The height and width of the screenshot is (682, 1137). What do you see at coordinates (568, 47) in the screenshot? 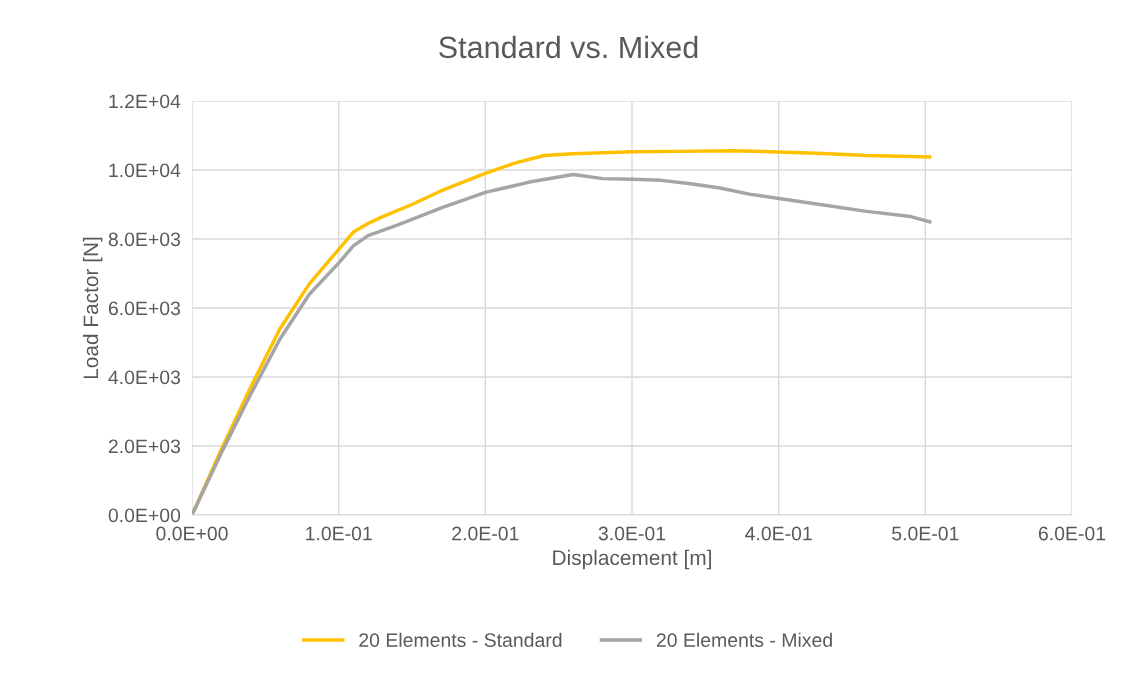
I see `chart-title: Standard vs. Mixed` at bounding box center [568, 47].